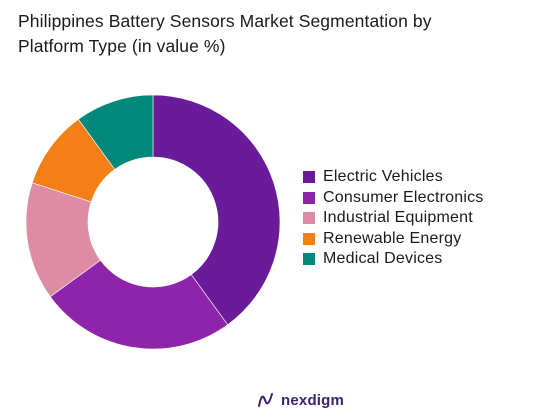 The height and width of the screenshot is (418, 559). I want to click on legend-item: Electric Vehicles, so click(393, 177).